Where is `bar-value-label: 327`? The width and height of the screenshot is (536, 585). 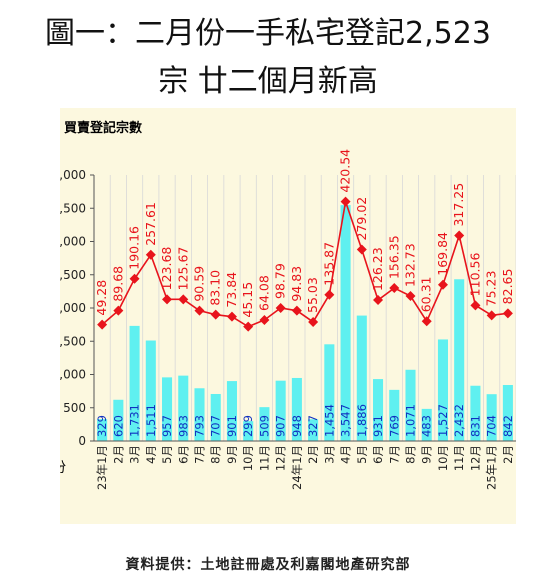
bar-value-label: 327 is located at coordinates (313, 426).